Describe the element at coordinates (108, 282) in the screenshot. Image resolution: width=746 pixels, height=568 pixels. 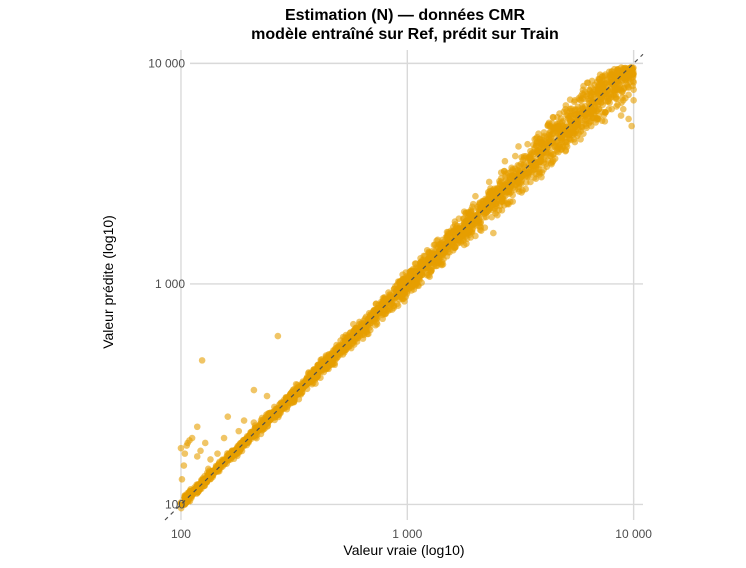
I see `y-axis-label: Valeur prédite (log10)` at that location.